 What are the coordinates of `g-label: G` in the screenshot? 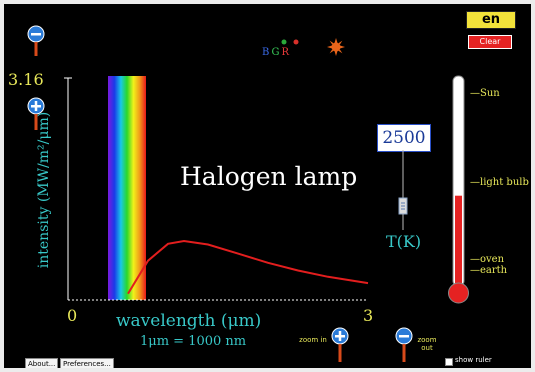 It's located at (276, 52).